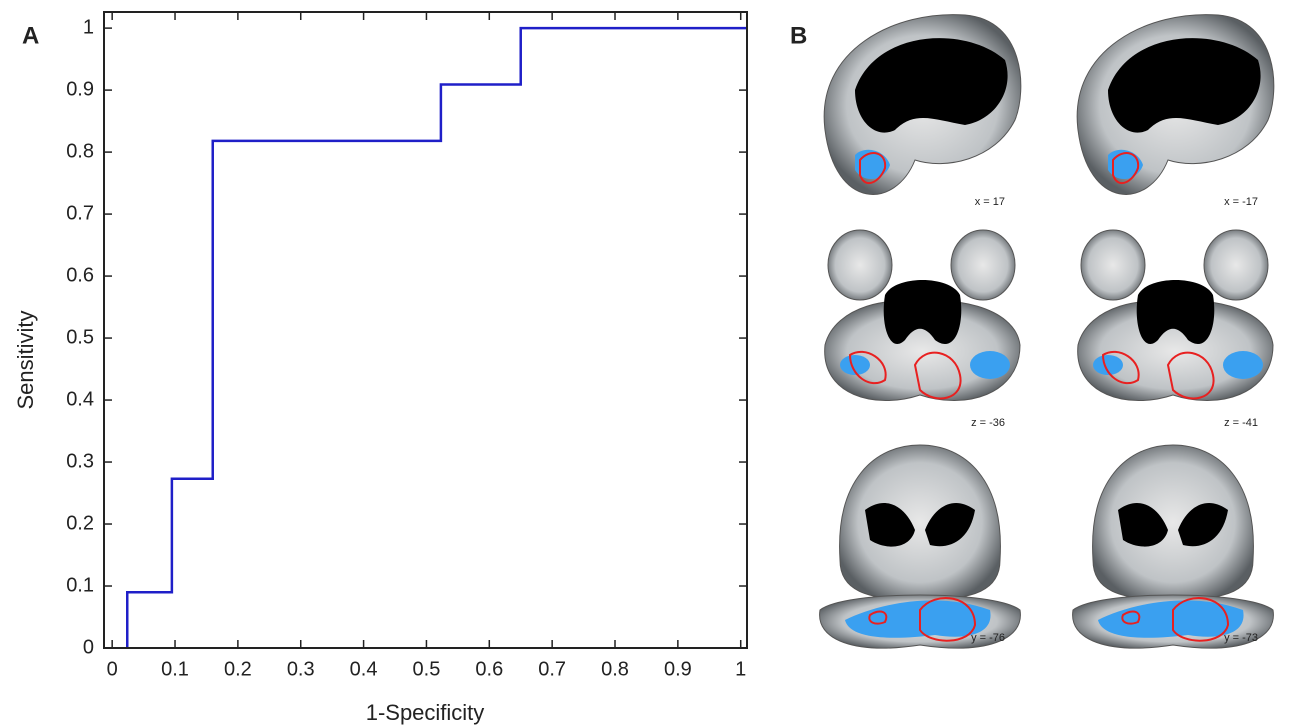  Describe the element at coordinates (489, 669) in the screenshot. I see `x-tick-label: 0.6` at that location.